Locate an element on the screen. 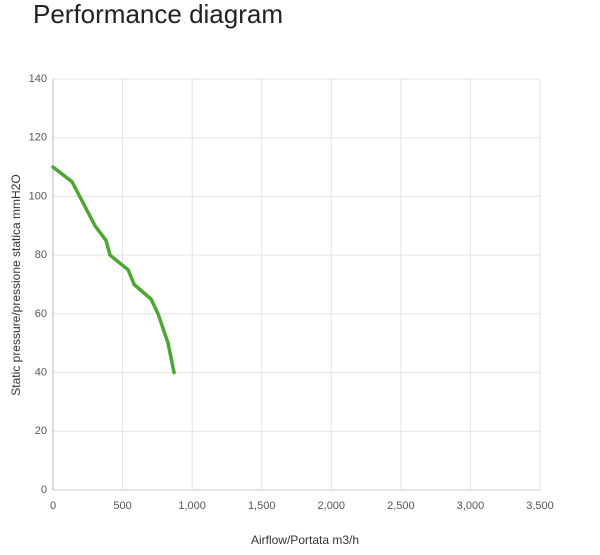 Image resolution: width=600 pixels, height=555 pixels. x-tick-label: 2,000 is located at coordinates (332, 506).